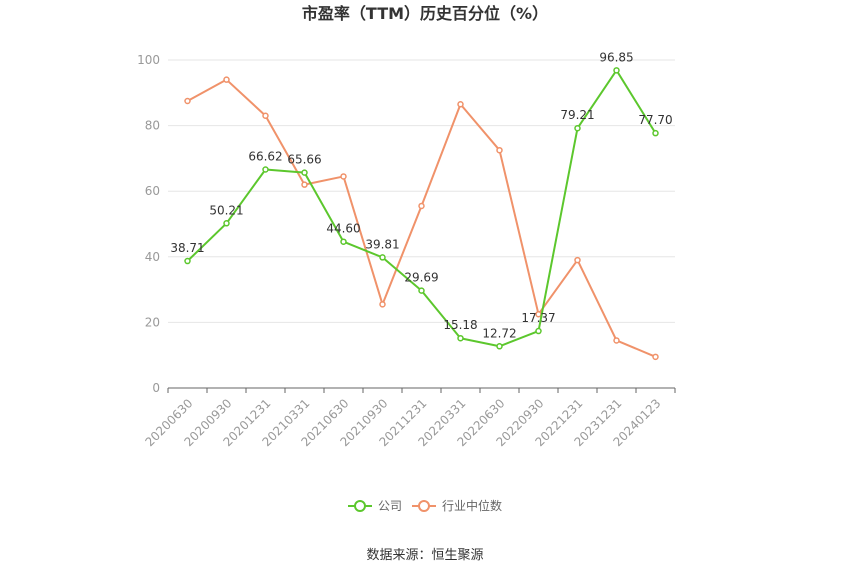 Image resolution: width=850 pixels, height=575 pixels. I want to click on y-tick-label-100: 100, so click(148, 60).